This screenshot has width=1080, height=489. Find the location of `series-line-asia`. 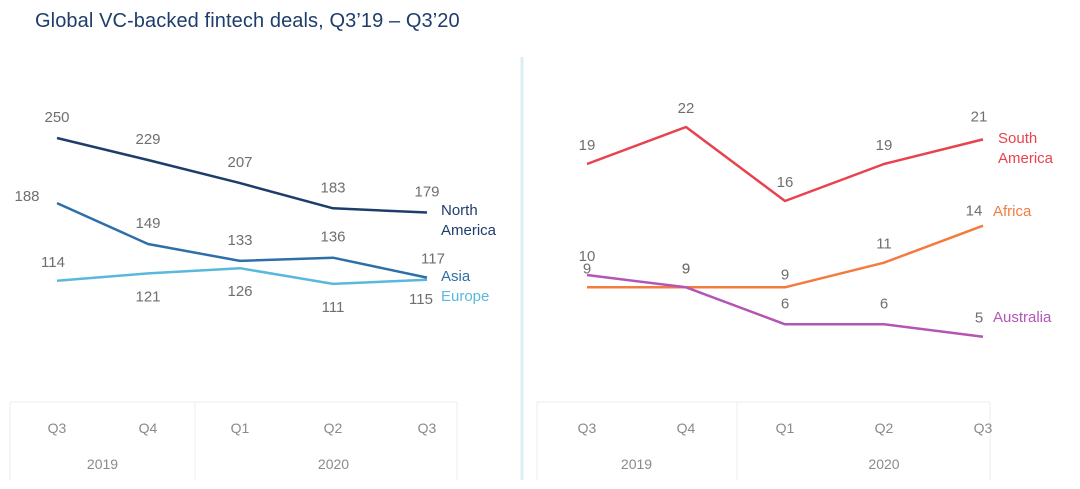

series-line-asia is located at coordinates (242, 240).